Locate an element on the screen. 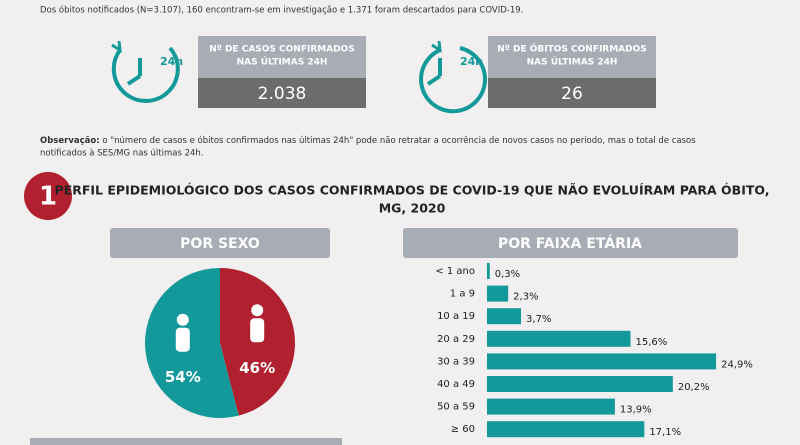 This screenshot has height=445, width=800. category-label: ≥ 60 is located at coordinates (463, 429).